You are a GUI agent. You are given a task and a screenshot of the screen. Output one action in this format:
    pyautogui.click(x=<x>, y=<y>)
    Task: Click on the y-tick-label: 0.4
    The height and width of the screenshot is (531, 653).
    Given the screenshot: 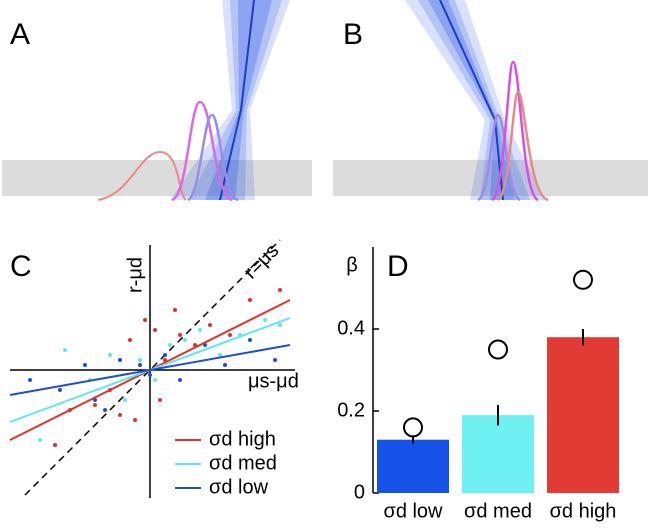 What is the action you would take?
    pyautogui.click(x=351, y=328)
    